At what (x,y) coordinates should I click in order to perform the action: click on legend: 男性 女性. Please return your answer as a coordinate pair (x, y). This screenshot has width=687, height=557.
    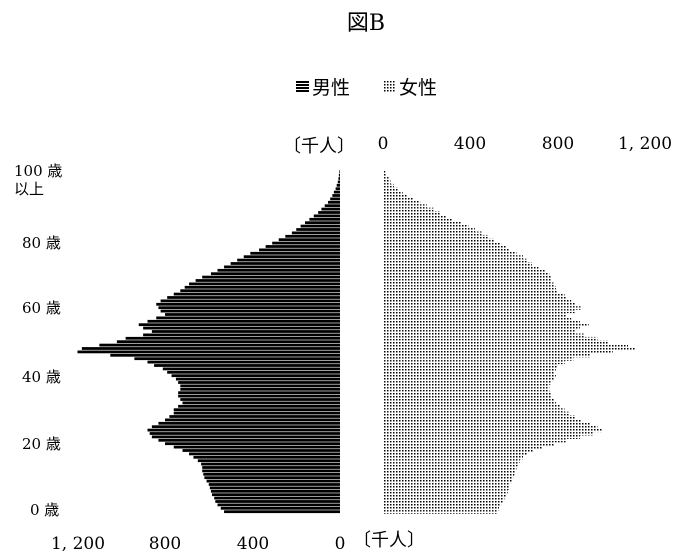
    Looking at the image, I should click on (366, 88).